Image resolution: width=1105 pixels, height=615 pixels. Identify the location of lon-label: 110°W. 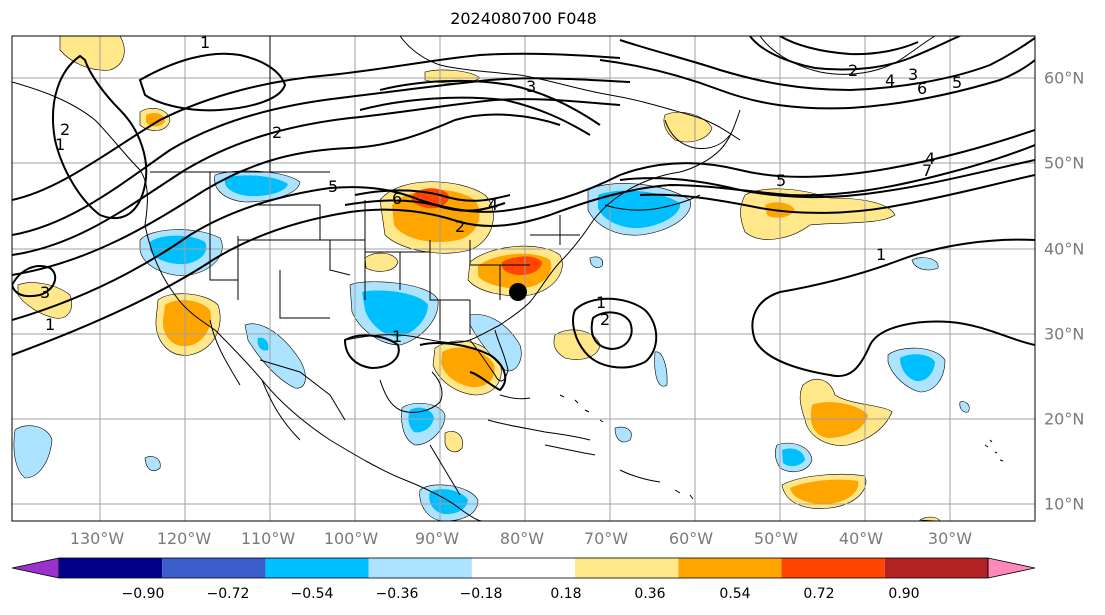
(268, 538).